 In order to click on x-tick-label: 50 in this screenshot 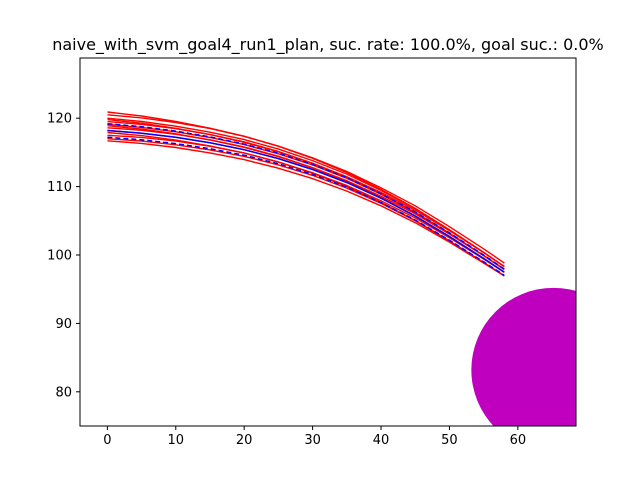, I will do `click(449, 440)`.